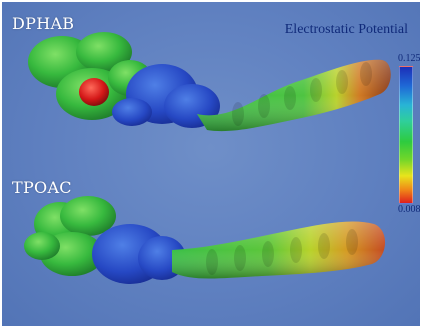  I want to click on tpoac-label: TPOAC, so click(42, 187).